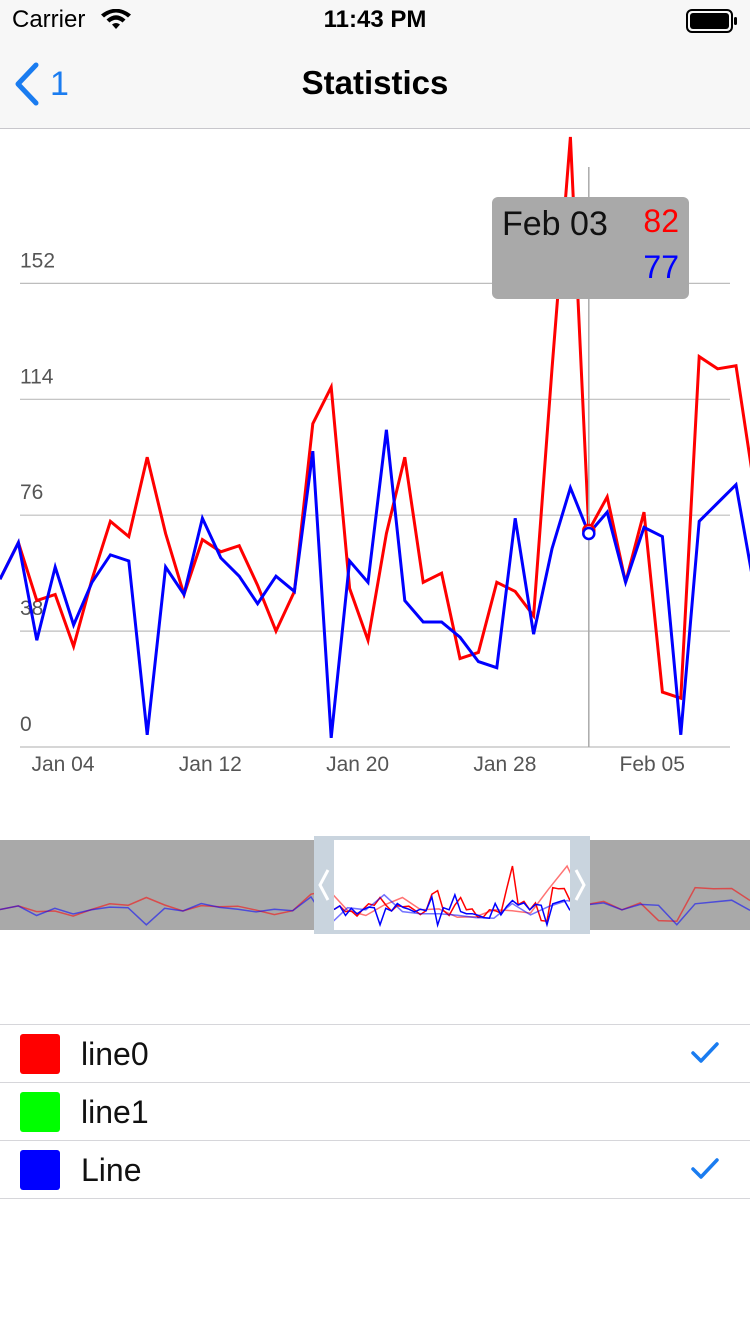 The height and width of the screenshot is (1334, 750). I want to click on chevron-right-icon, so click(580, 885).